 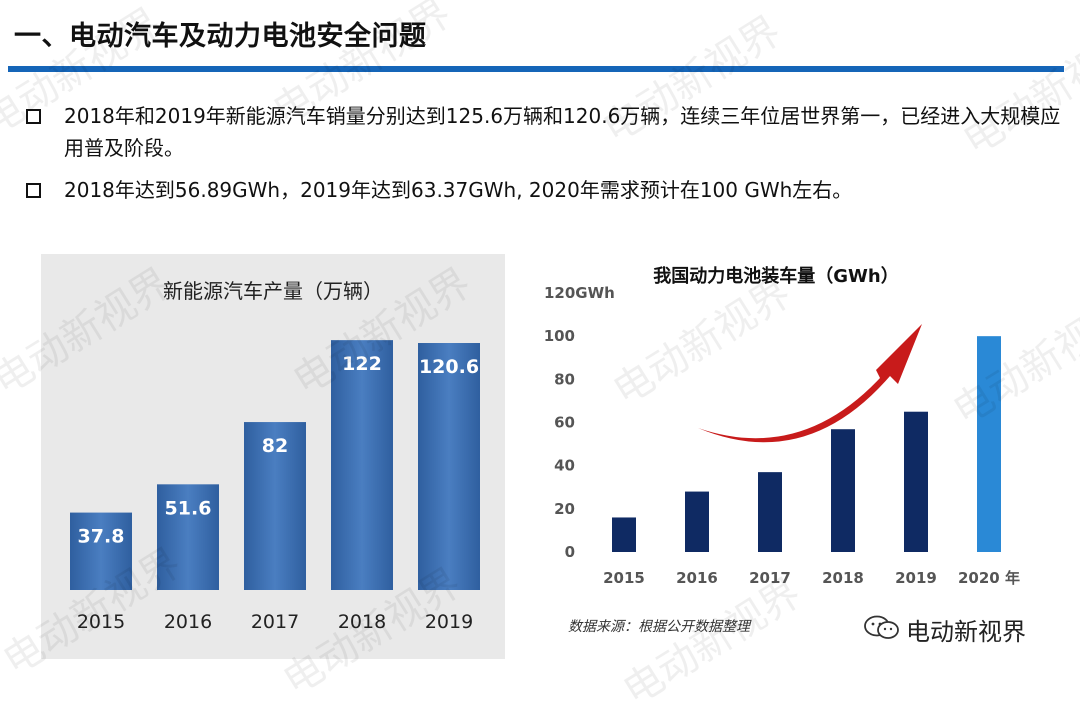 I want to click on y-tick-label: 60, so click(x=564, y=423).